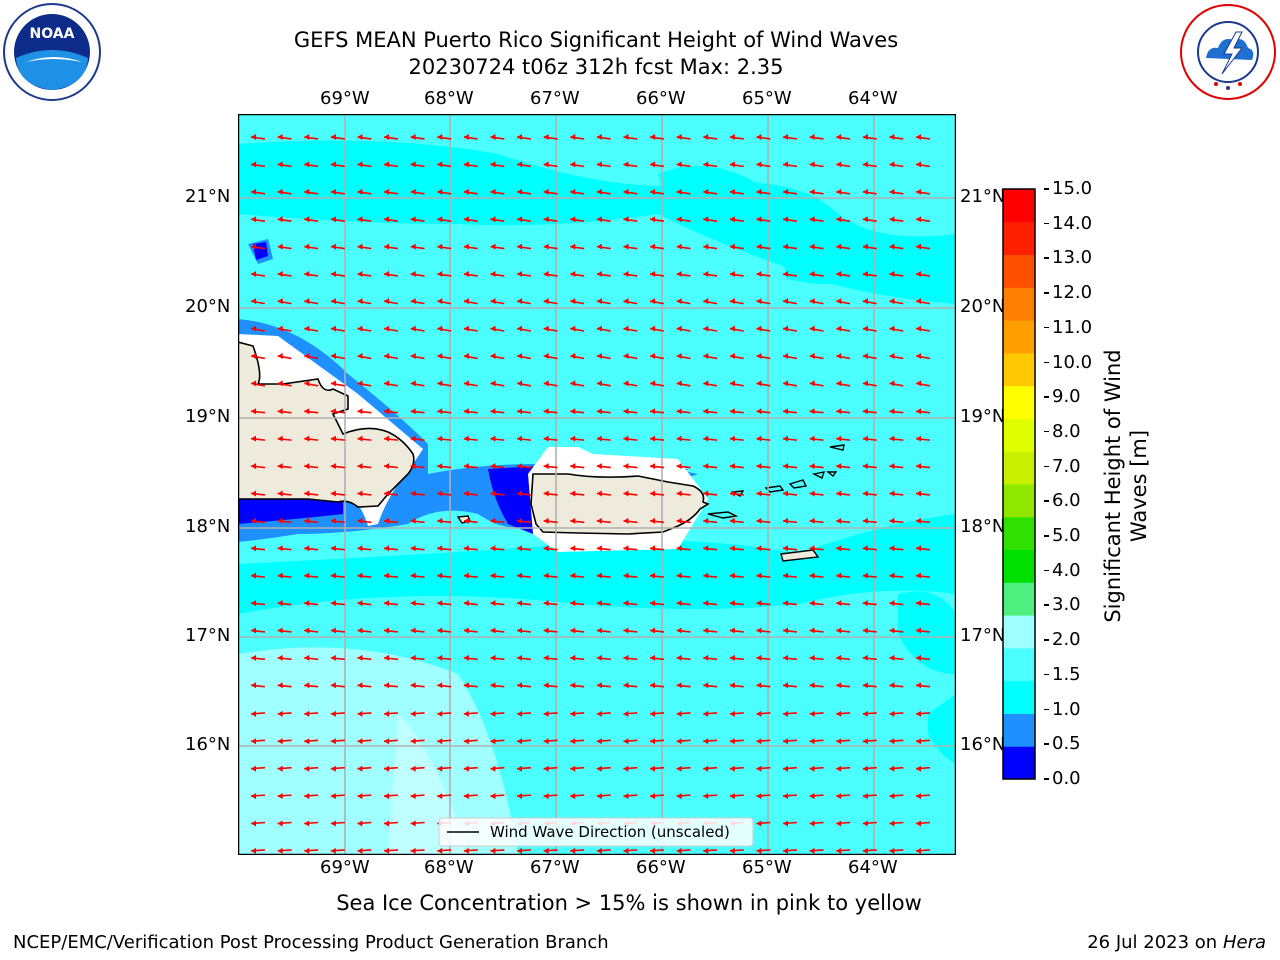 The image size is (1280, 960). What do you see at coordinates (1066, 397) in the screenshot?
I see `colorbar-tick-label: 9.0` at bounding box center [1066, 397].